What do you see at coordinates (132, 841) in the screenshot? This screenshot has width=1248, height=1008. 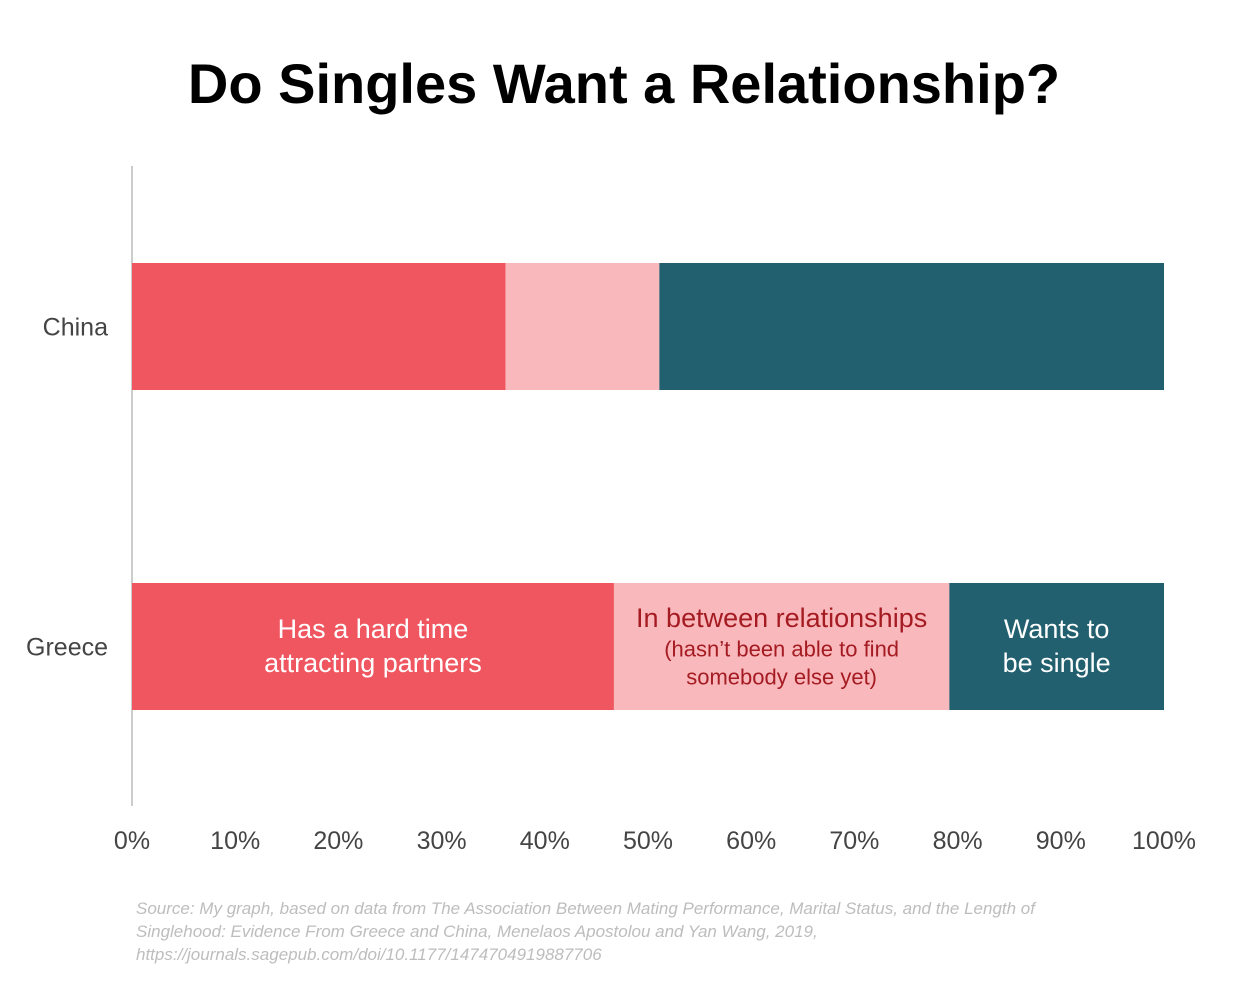 I see `x-tick-label: 0%` at bounding box center [132, 841].